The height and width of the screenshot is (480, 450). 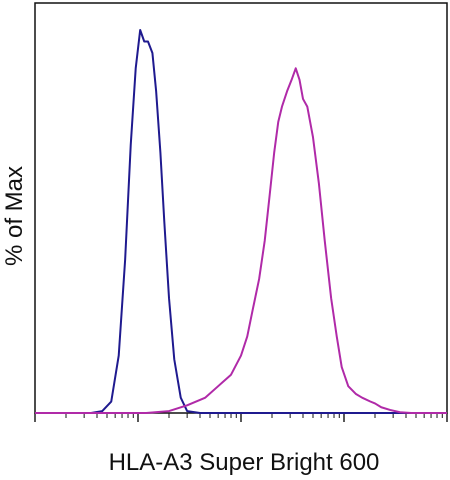 What do you see at coordinates (241, 417) in the screenshot?
I see `x-axis-ticks` at bounding box center [241, 417].